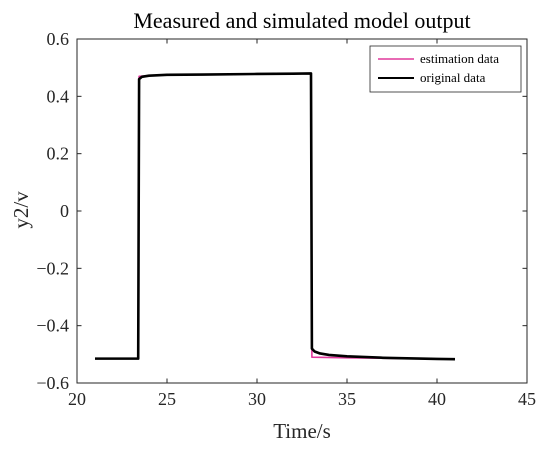  Describe the element at coordinates (302, 431) in the screenshot. I see `x-axis-label: Time/s` at that location.